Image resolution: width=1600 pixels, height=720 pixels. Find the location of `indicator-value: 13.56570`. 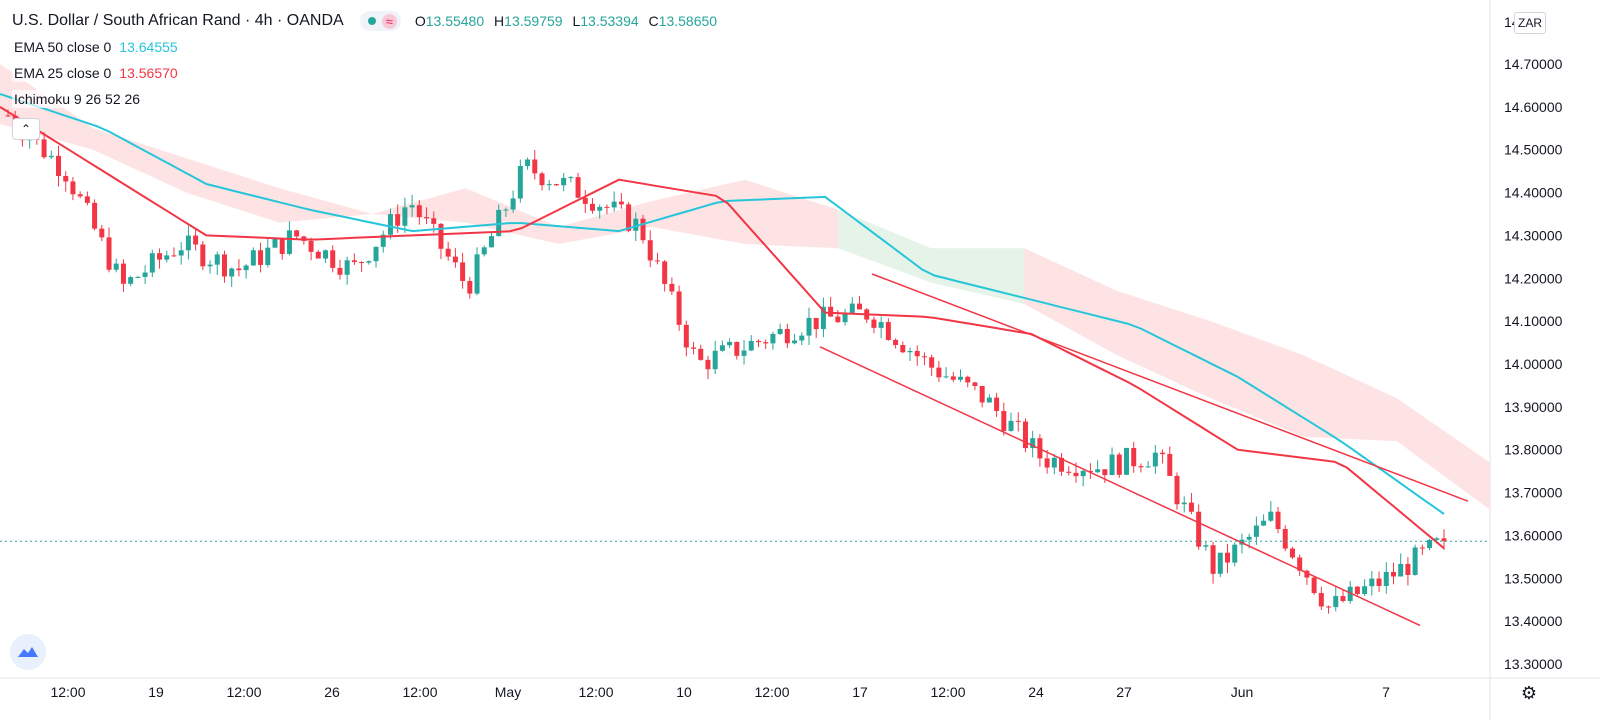

indicator-value: 13.56570 is located at coordinates (148, 73).